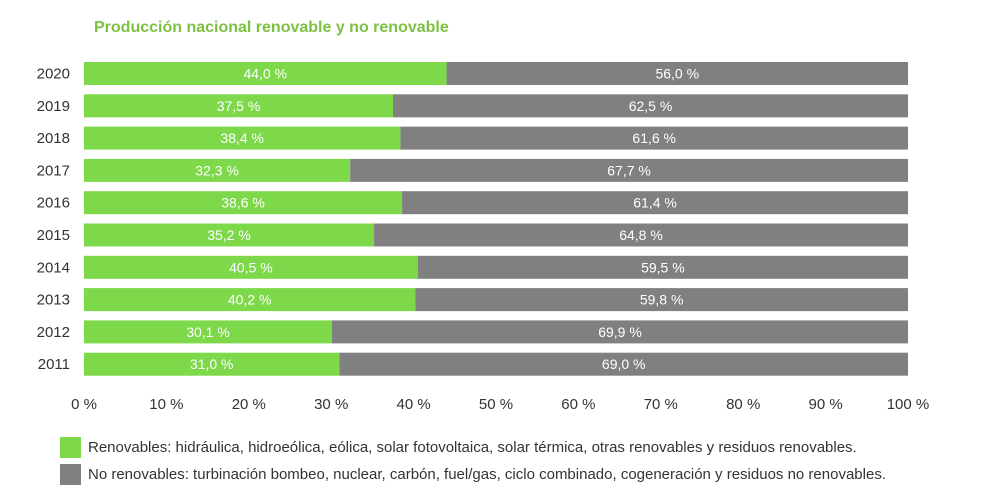 Image resolution: width=984 pixels, height=503 pixels. I want to click on data-label-non-renewable: 61,4 %, so click(655, 203).